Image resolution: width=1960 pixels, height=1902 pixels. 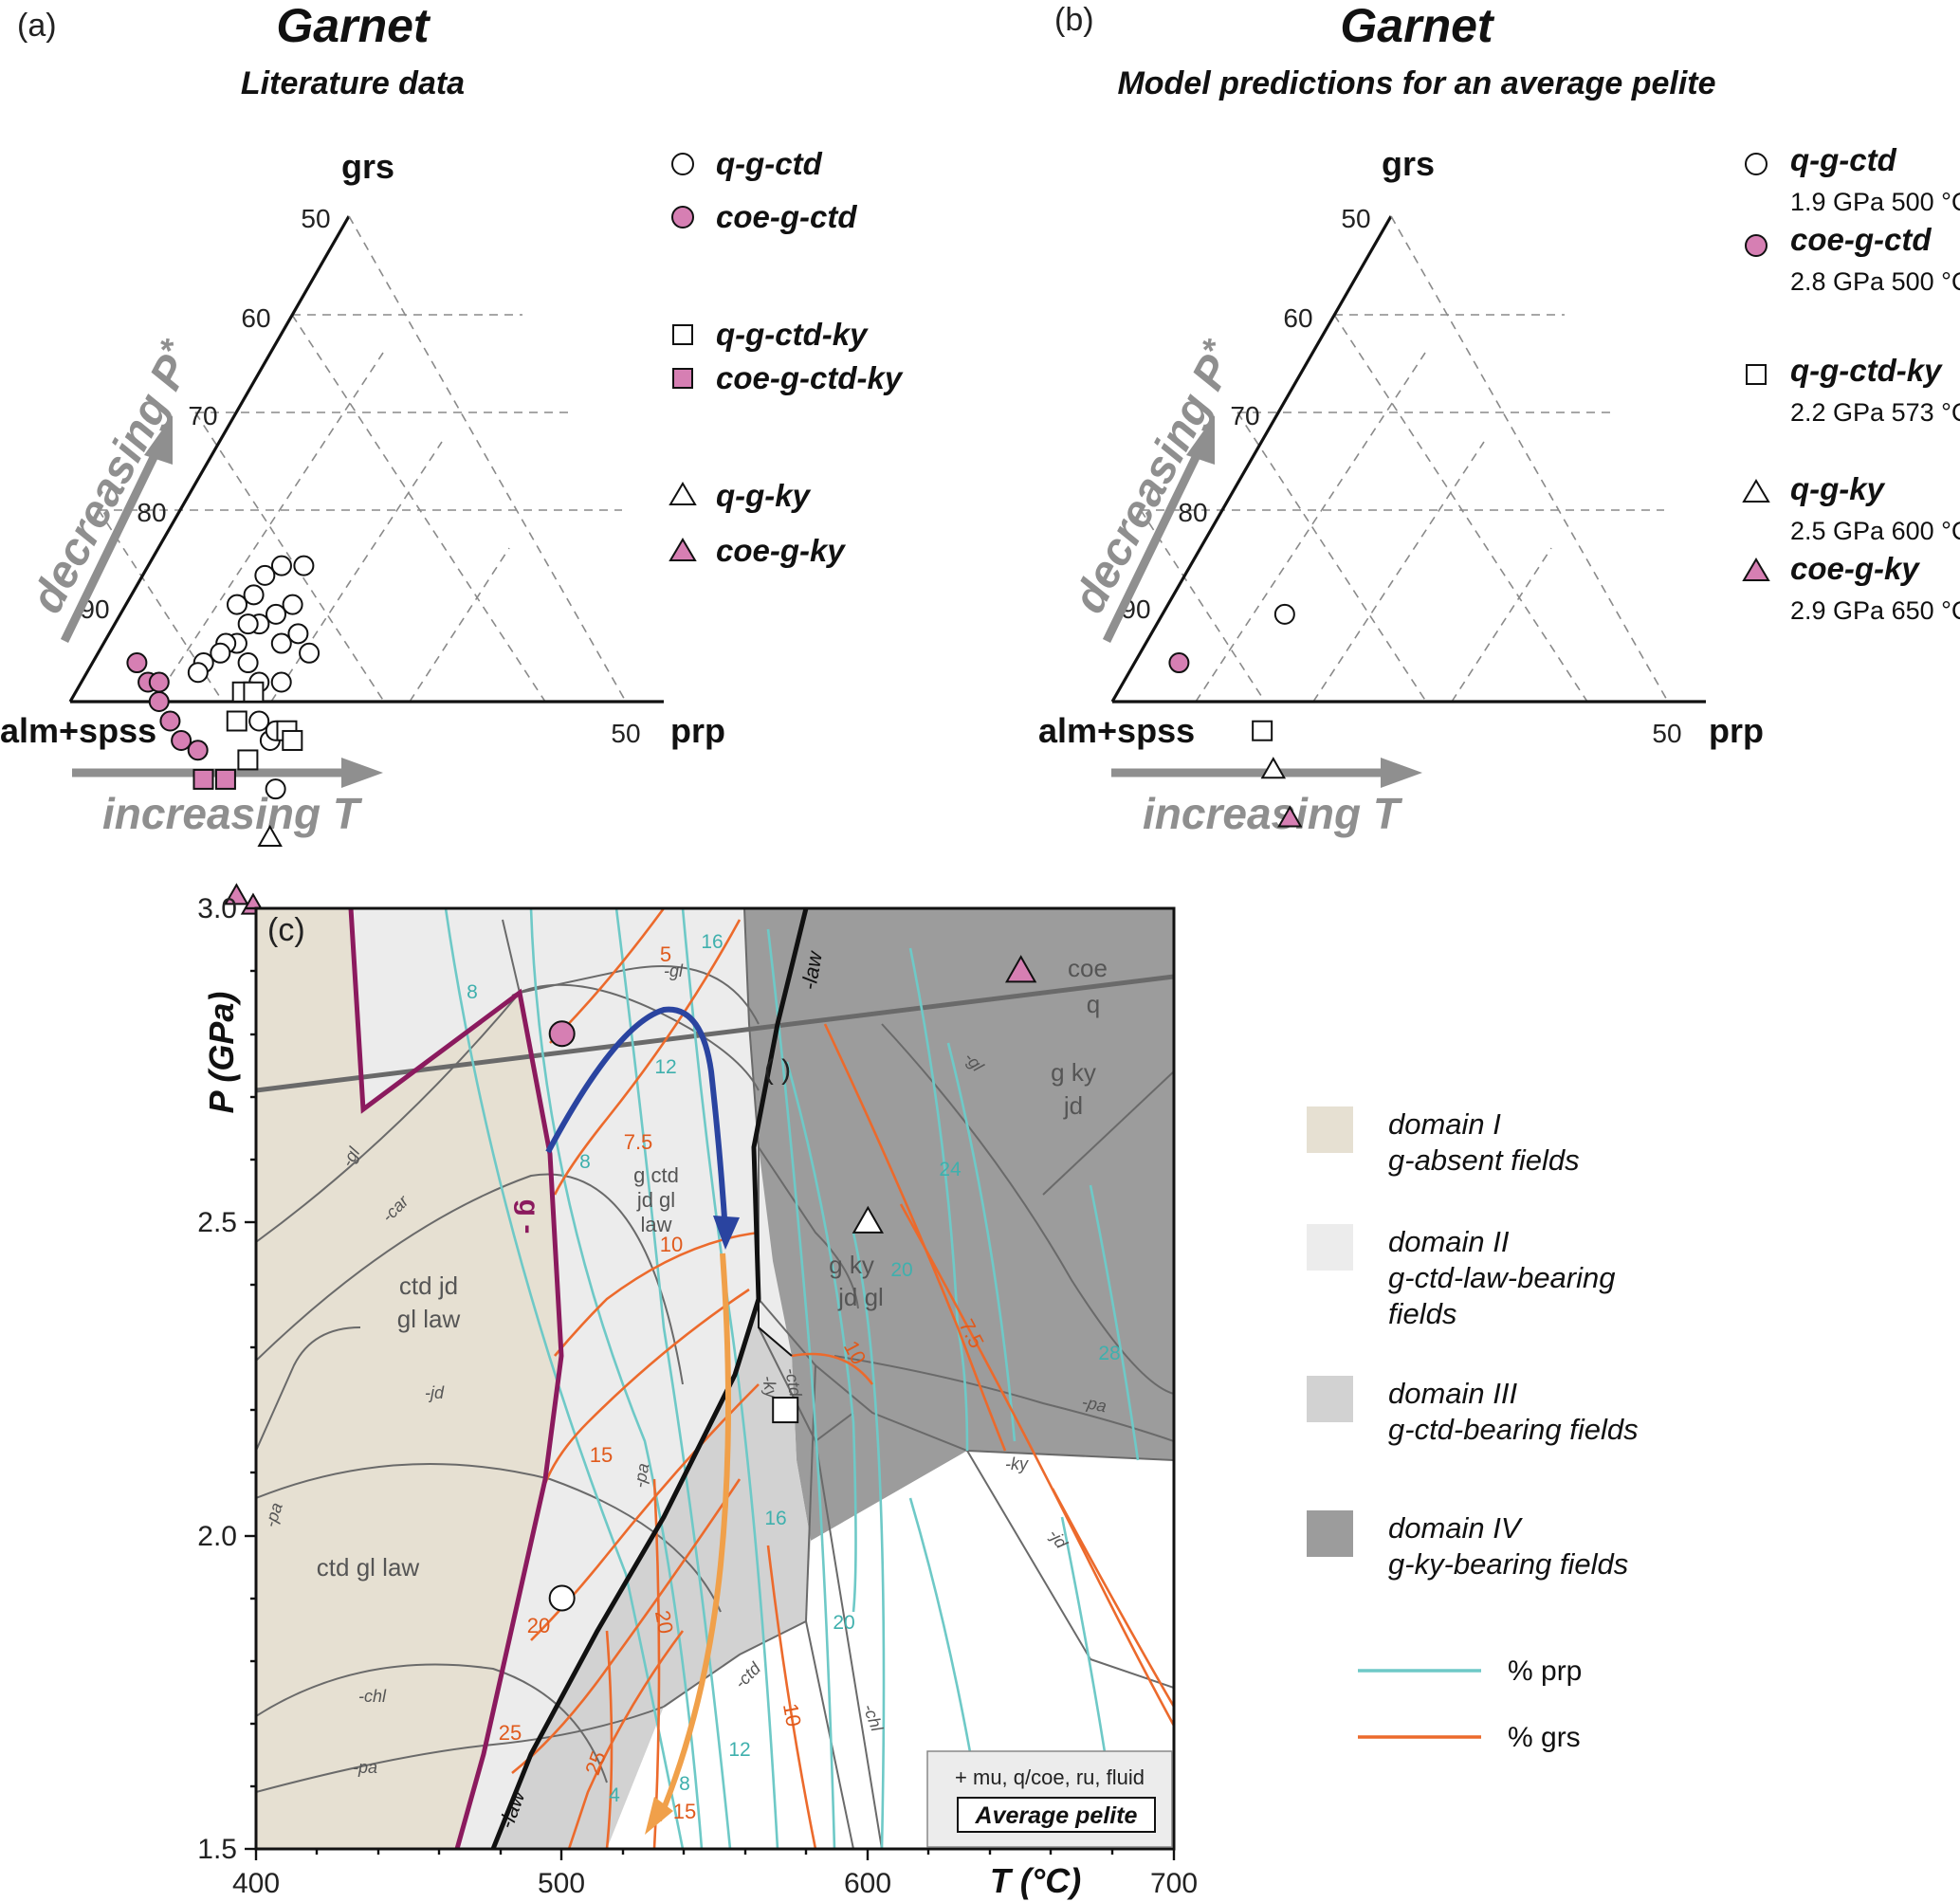 What do you see at coordinates (625, 734) in the screenshot?
I see `tick-right-a: 50` at bounding box center [625, 734].